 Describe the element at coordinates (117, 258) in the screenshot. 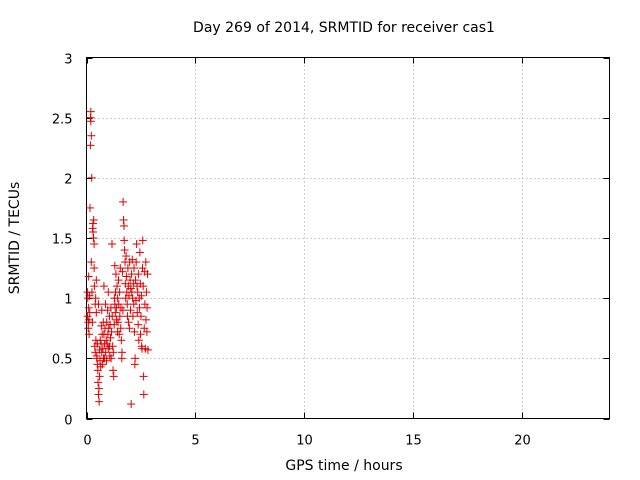

I see `data-points` at that location.